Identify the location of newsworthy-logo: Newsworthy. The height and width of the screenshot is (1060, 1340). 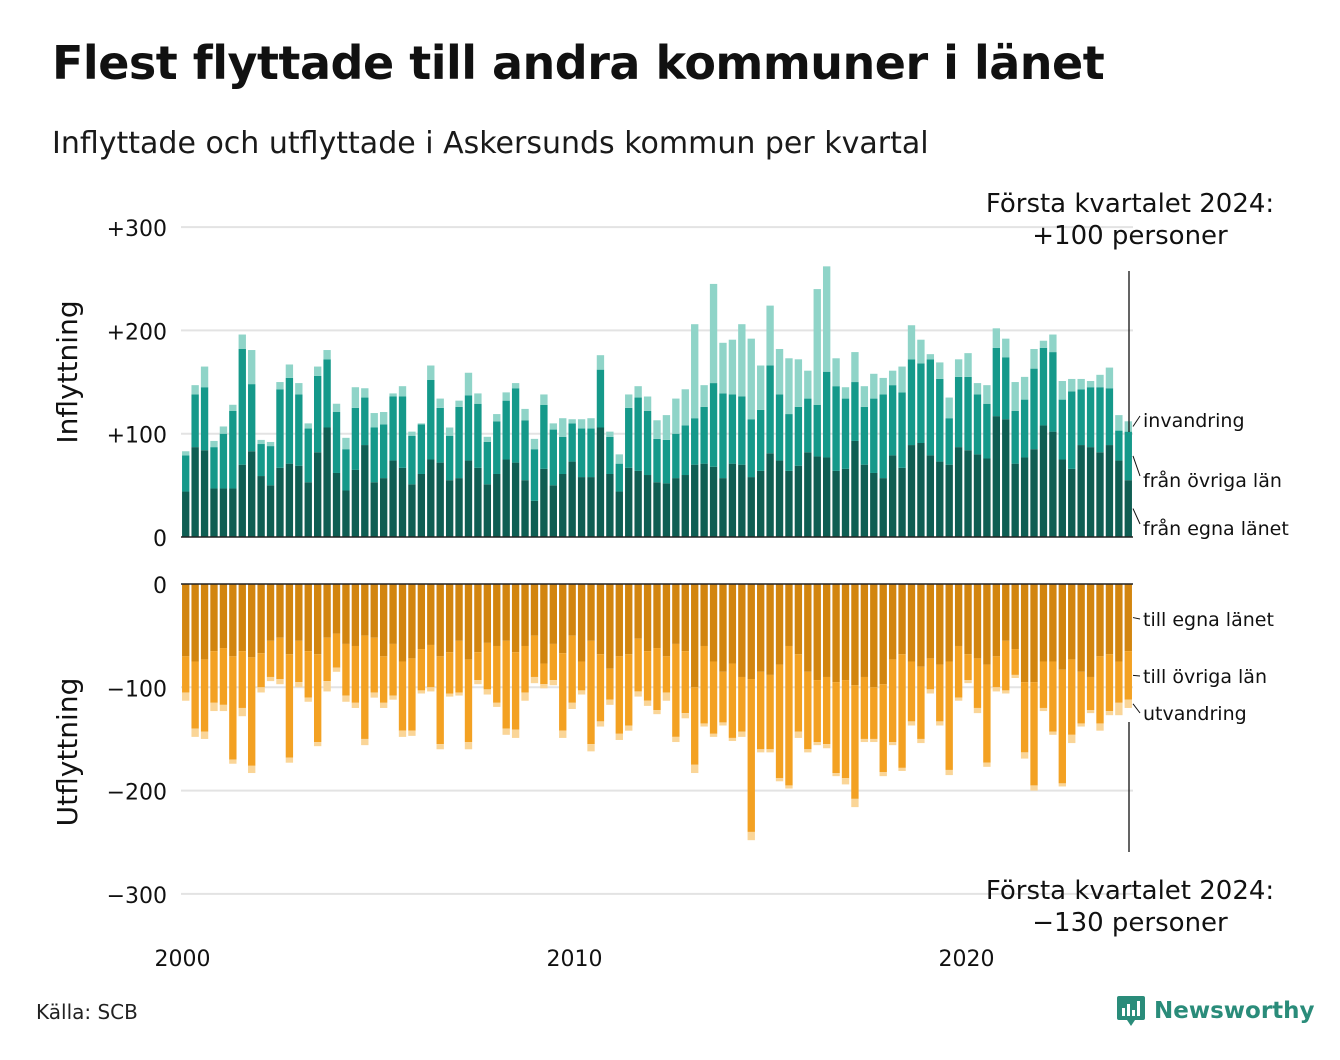
(1215, 1011).